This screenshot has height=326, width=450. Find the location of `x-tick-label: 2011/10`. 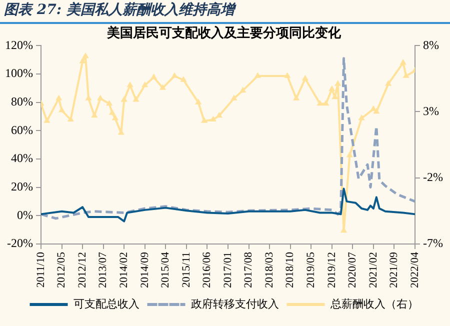

x-tick-label: 2011/10 is located at coordinates (40, 269).